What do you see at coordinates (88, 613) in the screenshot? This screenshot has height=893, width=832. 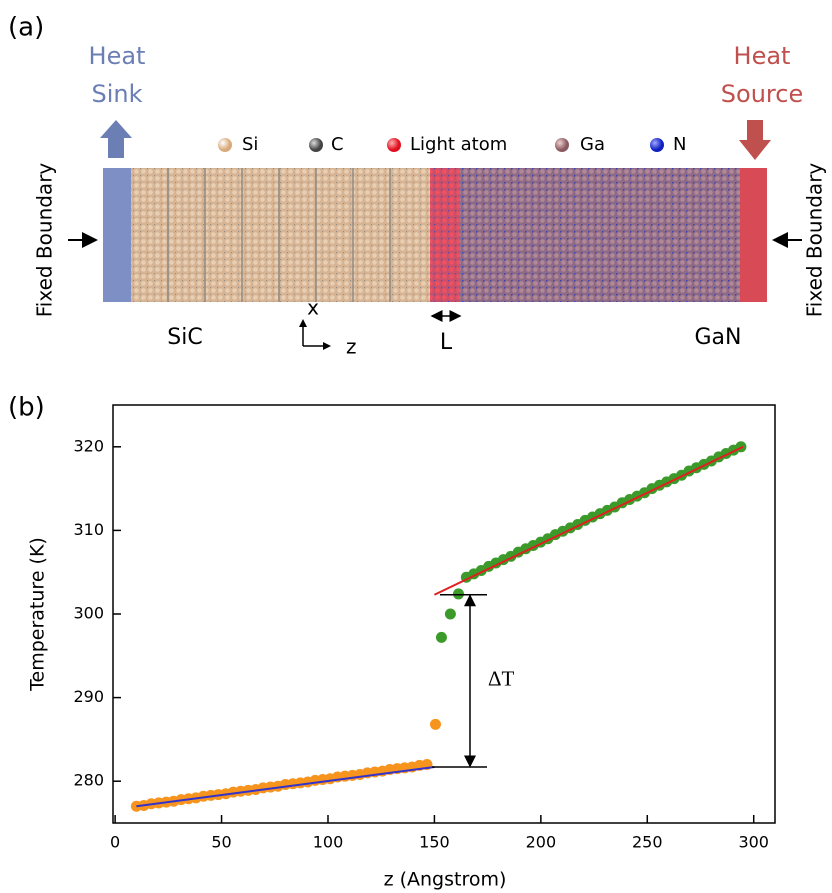 I see `y-tick-label: 300` at bounding box center [88, 613].